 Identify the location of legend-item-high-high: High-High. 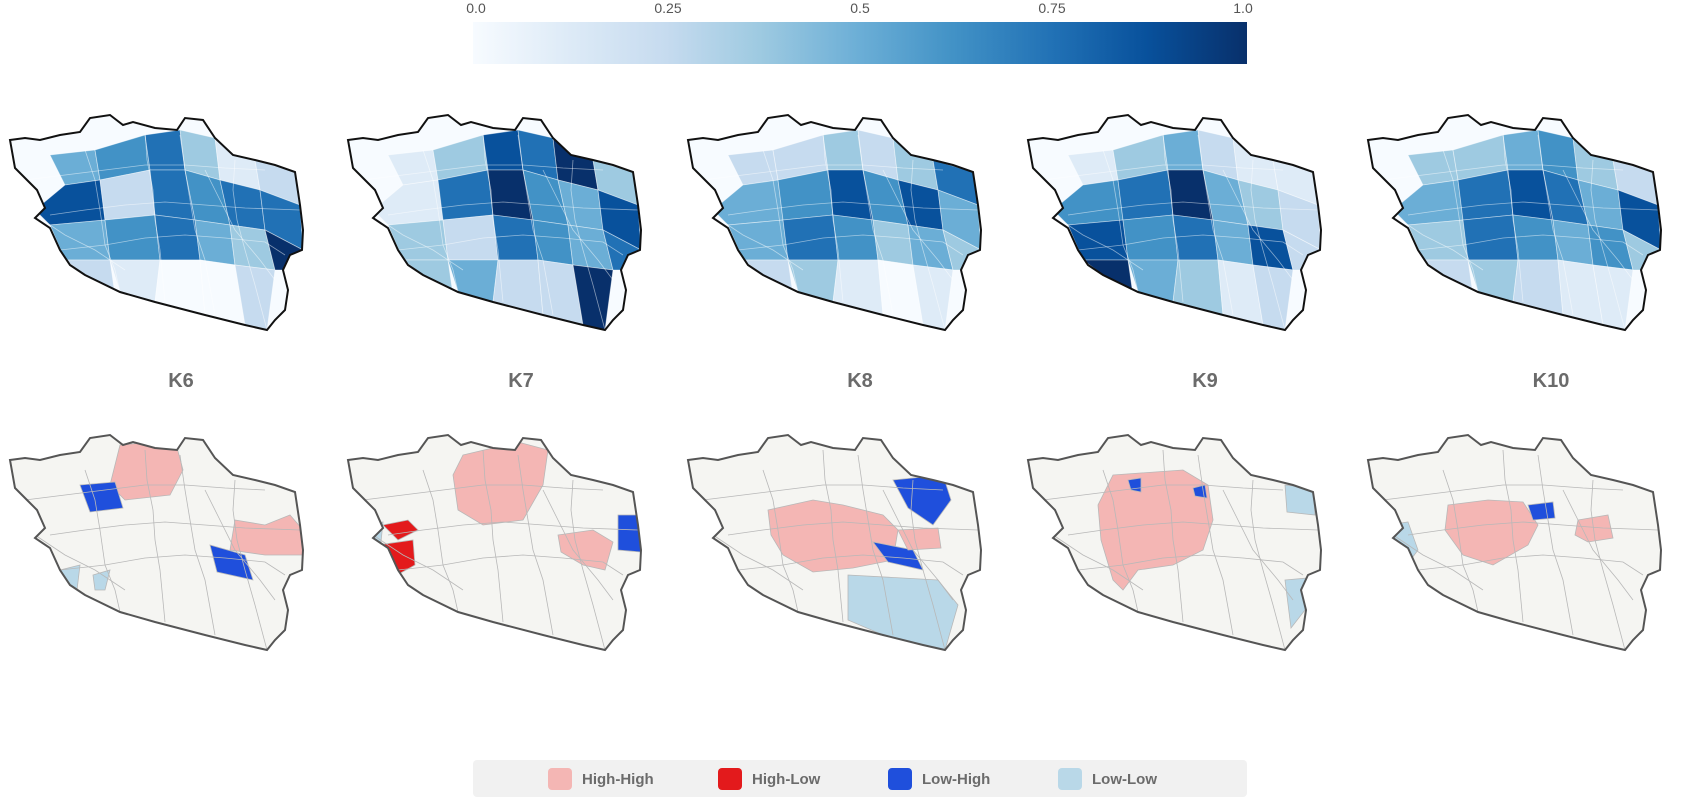
(601, 779).